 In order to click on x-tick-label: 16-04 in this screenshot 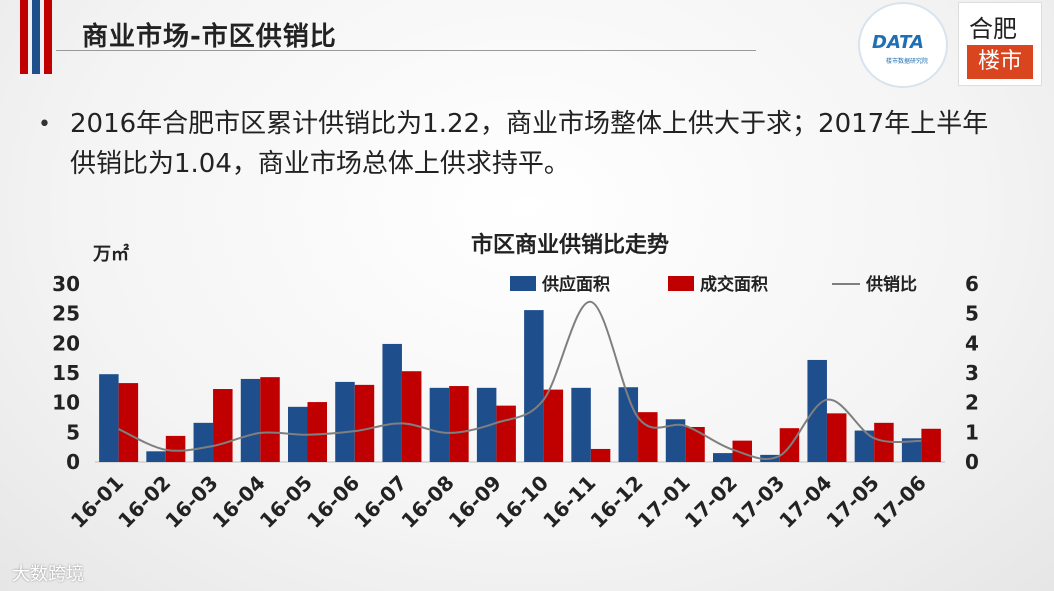, I will do `click(239, 502)`.